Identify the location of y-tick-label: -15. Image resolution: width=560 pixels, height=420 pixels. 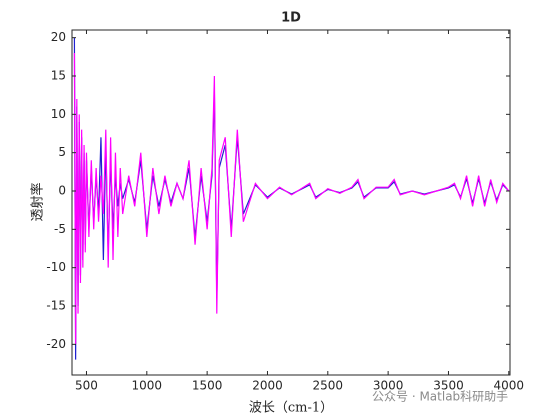
(56, 306).